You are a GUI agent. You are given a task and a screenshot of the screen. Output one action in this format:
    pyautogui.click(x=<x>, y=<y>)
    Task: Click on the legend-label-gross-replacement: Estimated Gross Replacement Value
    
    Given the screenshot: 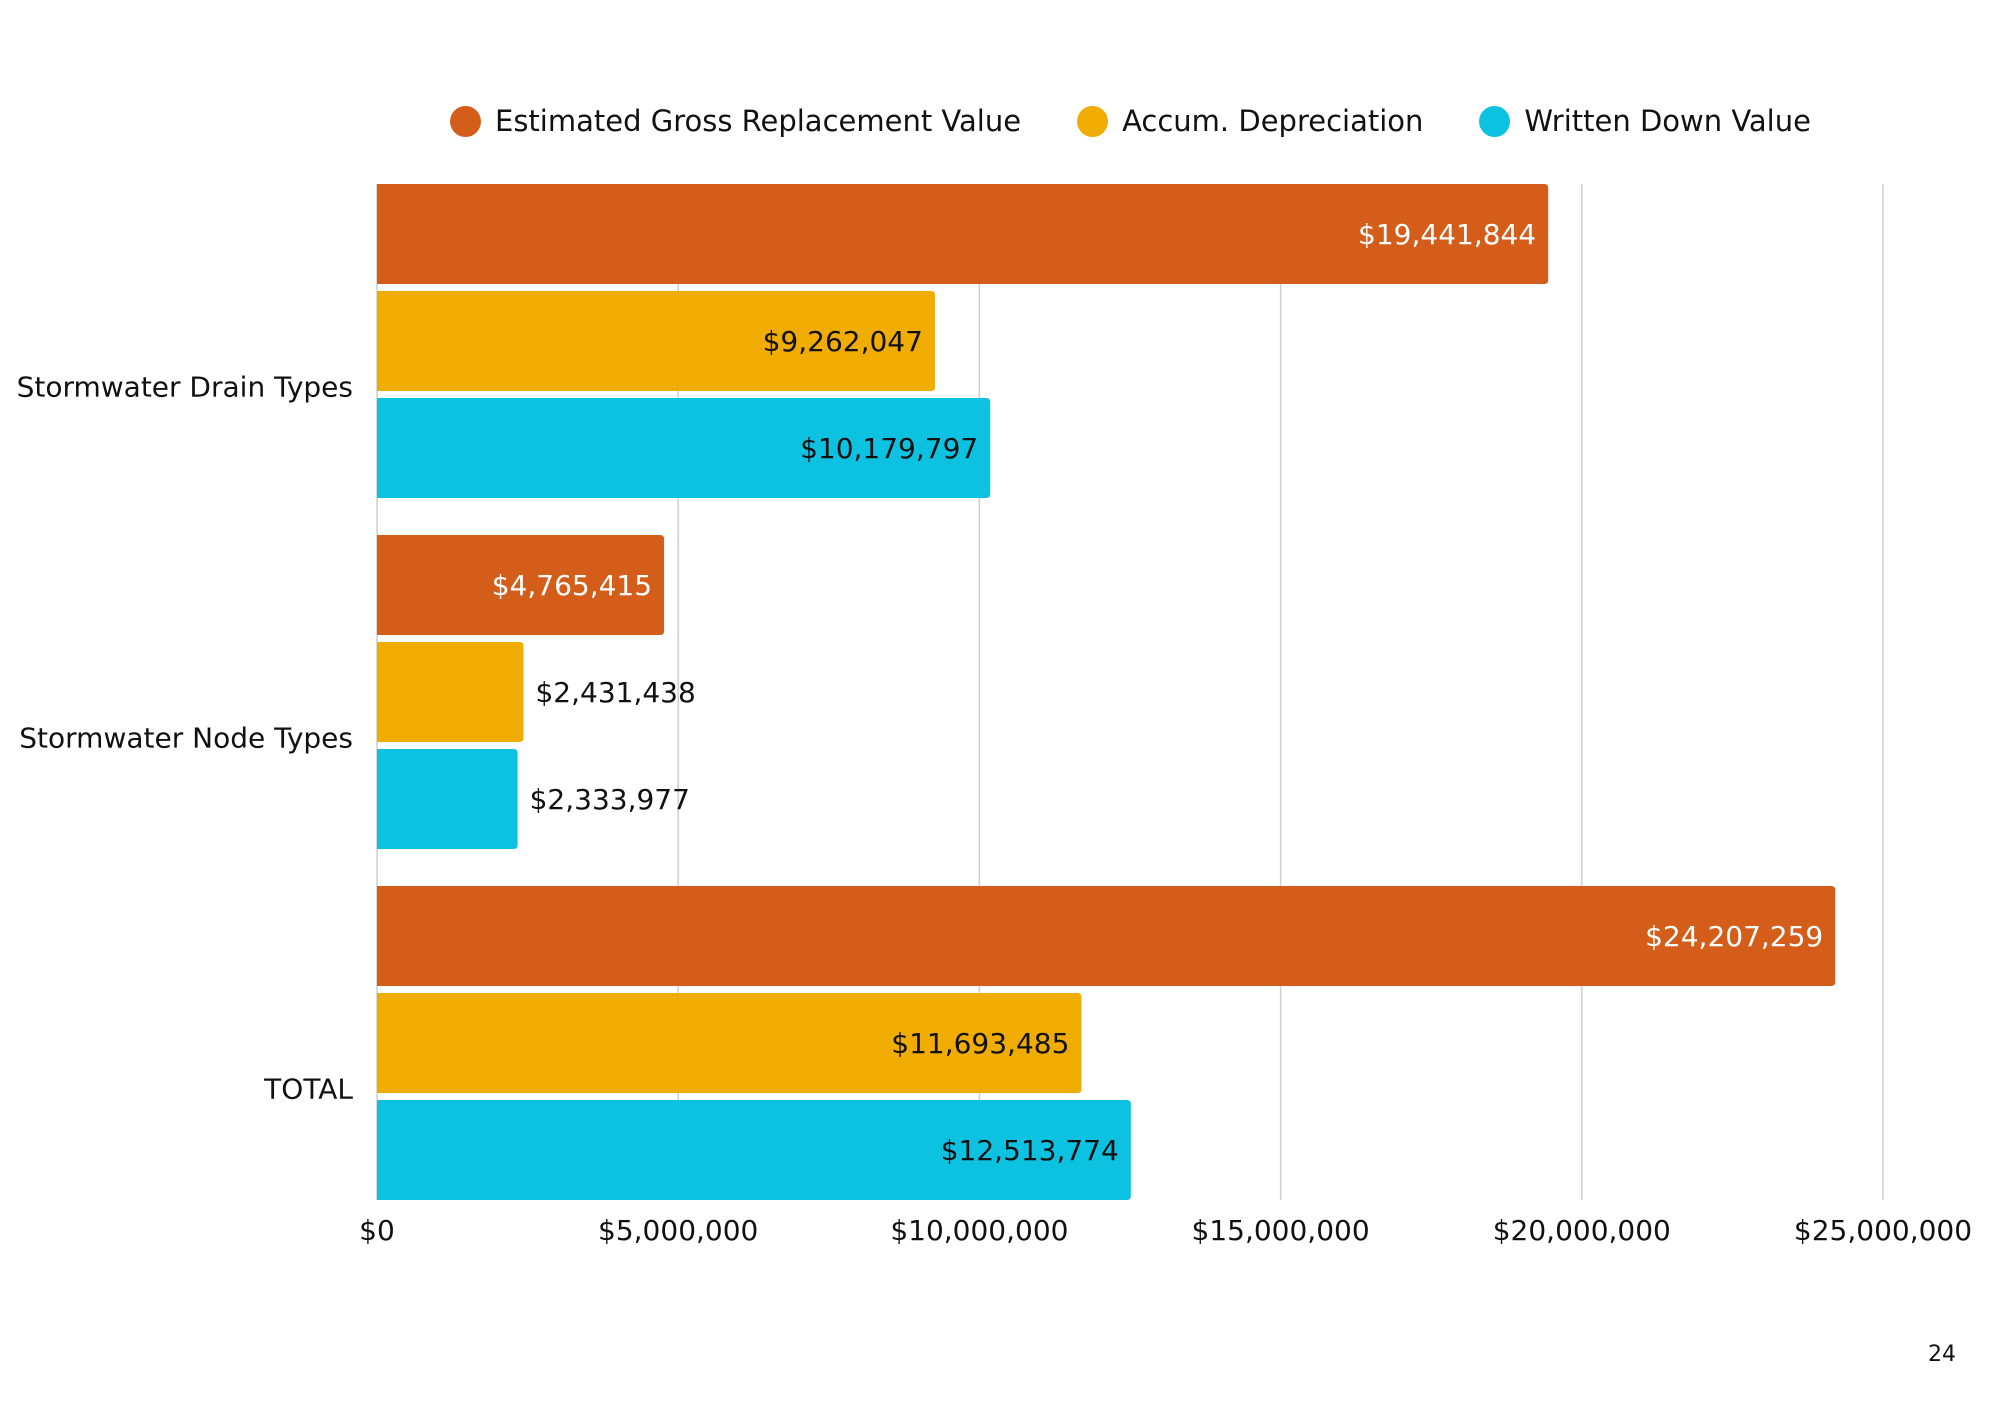 What is the action you would take?
    pyautogui.click(x=758, y=121)
    